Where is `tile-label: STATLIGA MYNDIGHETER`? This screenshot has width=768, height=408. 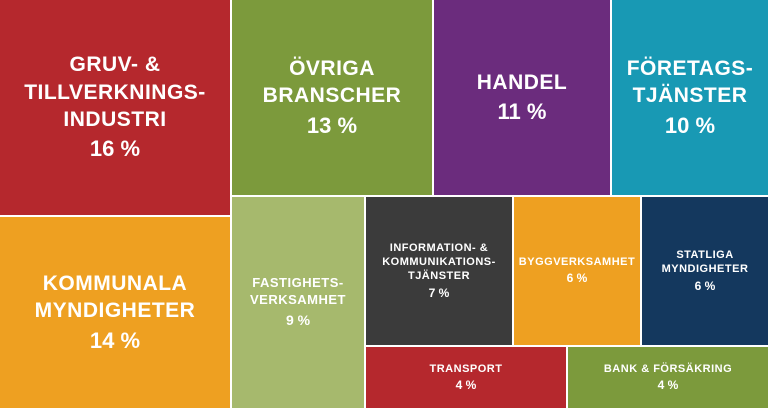
tile-label: STATLIGA MYNDIGHETER is located at coordinates (705, 262).